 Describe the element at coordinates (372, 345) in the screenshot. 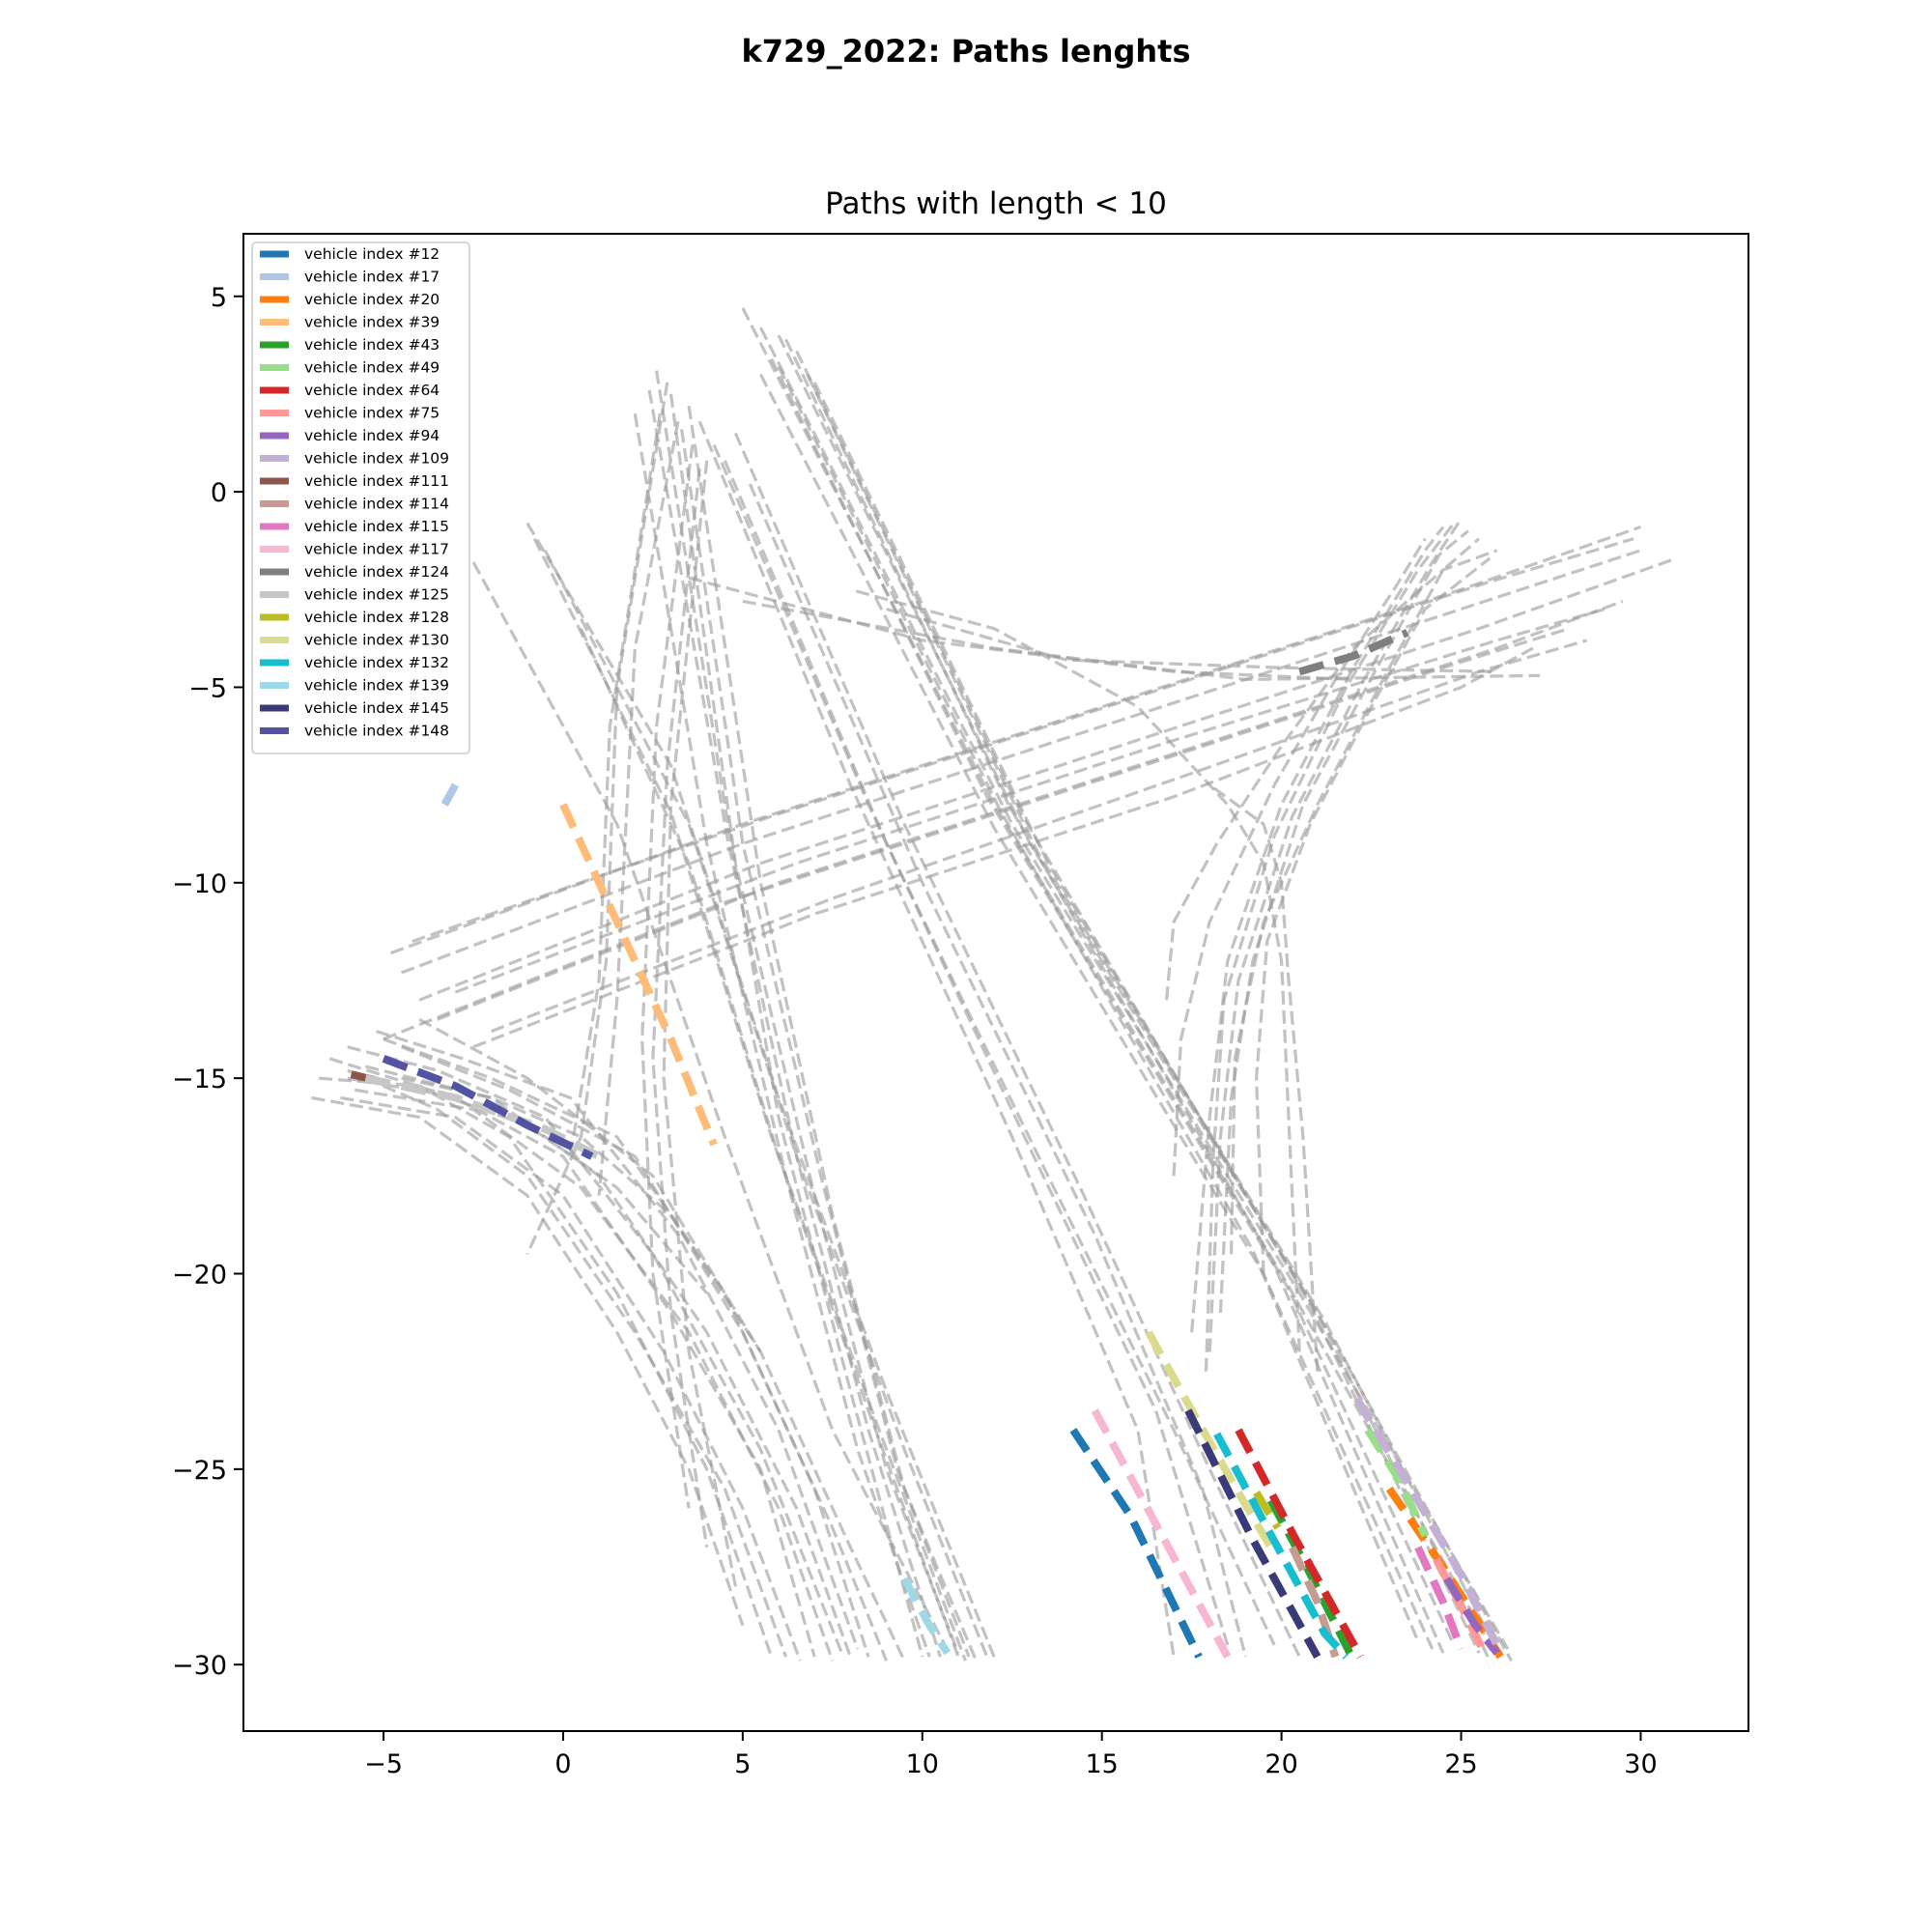

I see `legend-label-4: vehicle index #43` at that location.